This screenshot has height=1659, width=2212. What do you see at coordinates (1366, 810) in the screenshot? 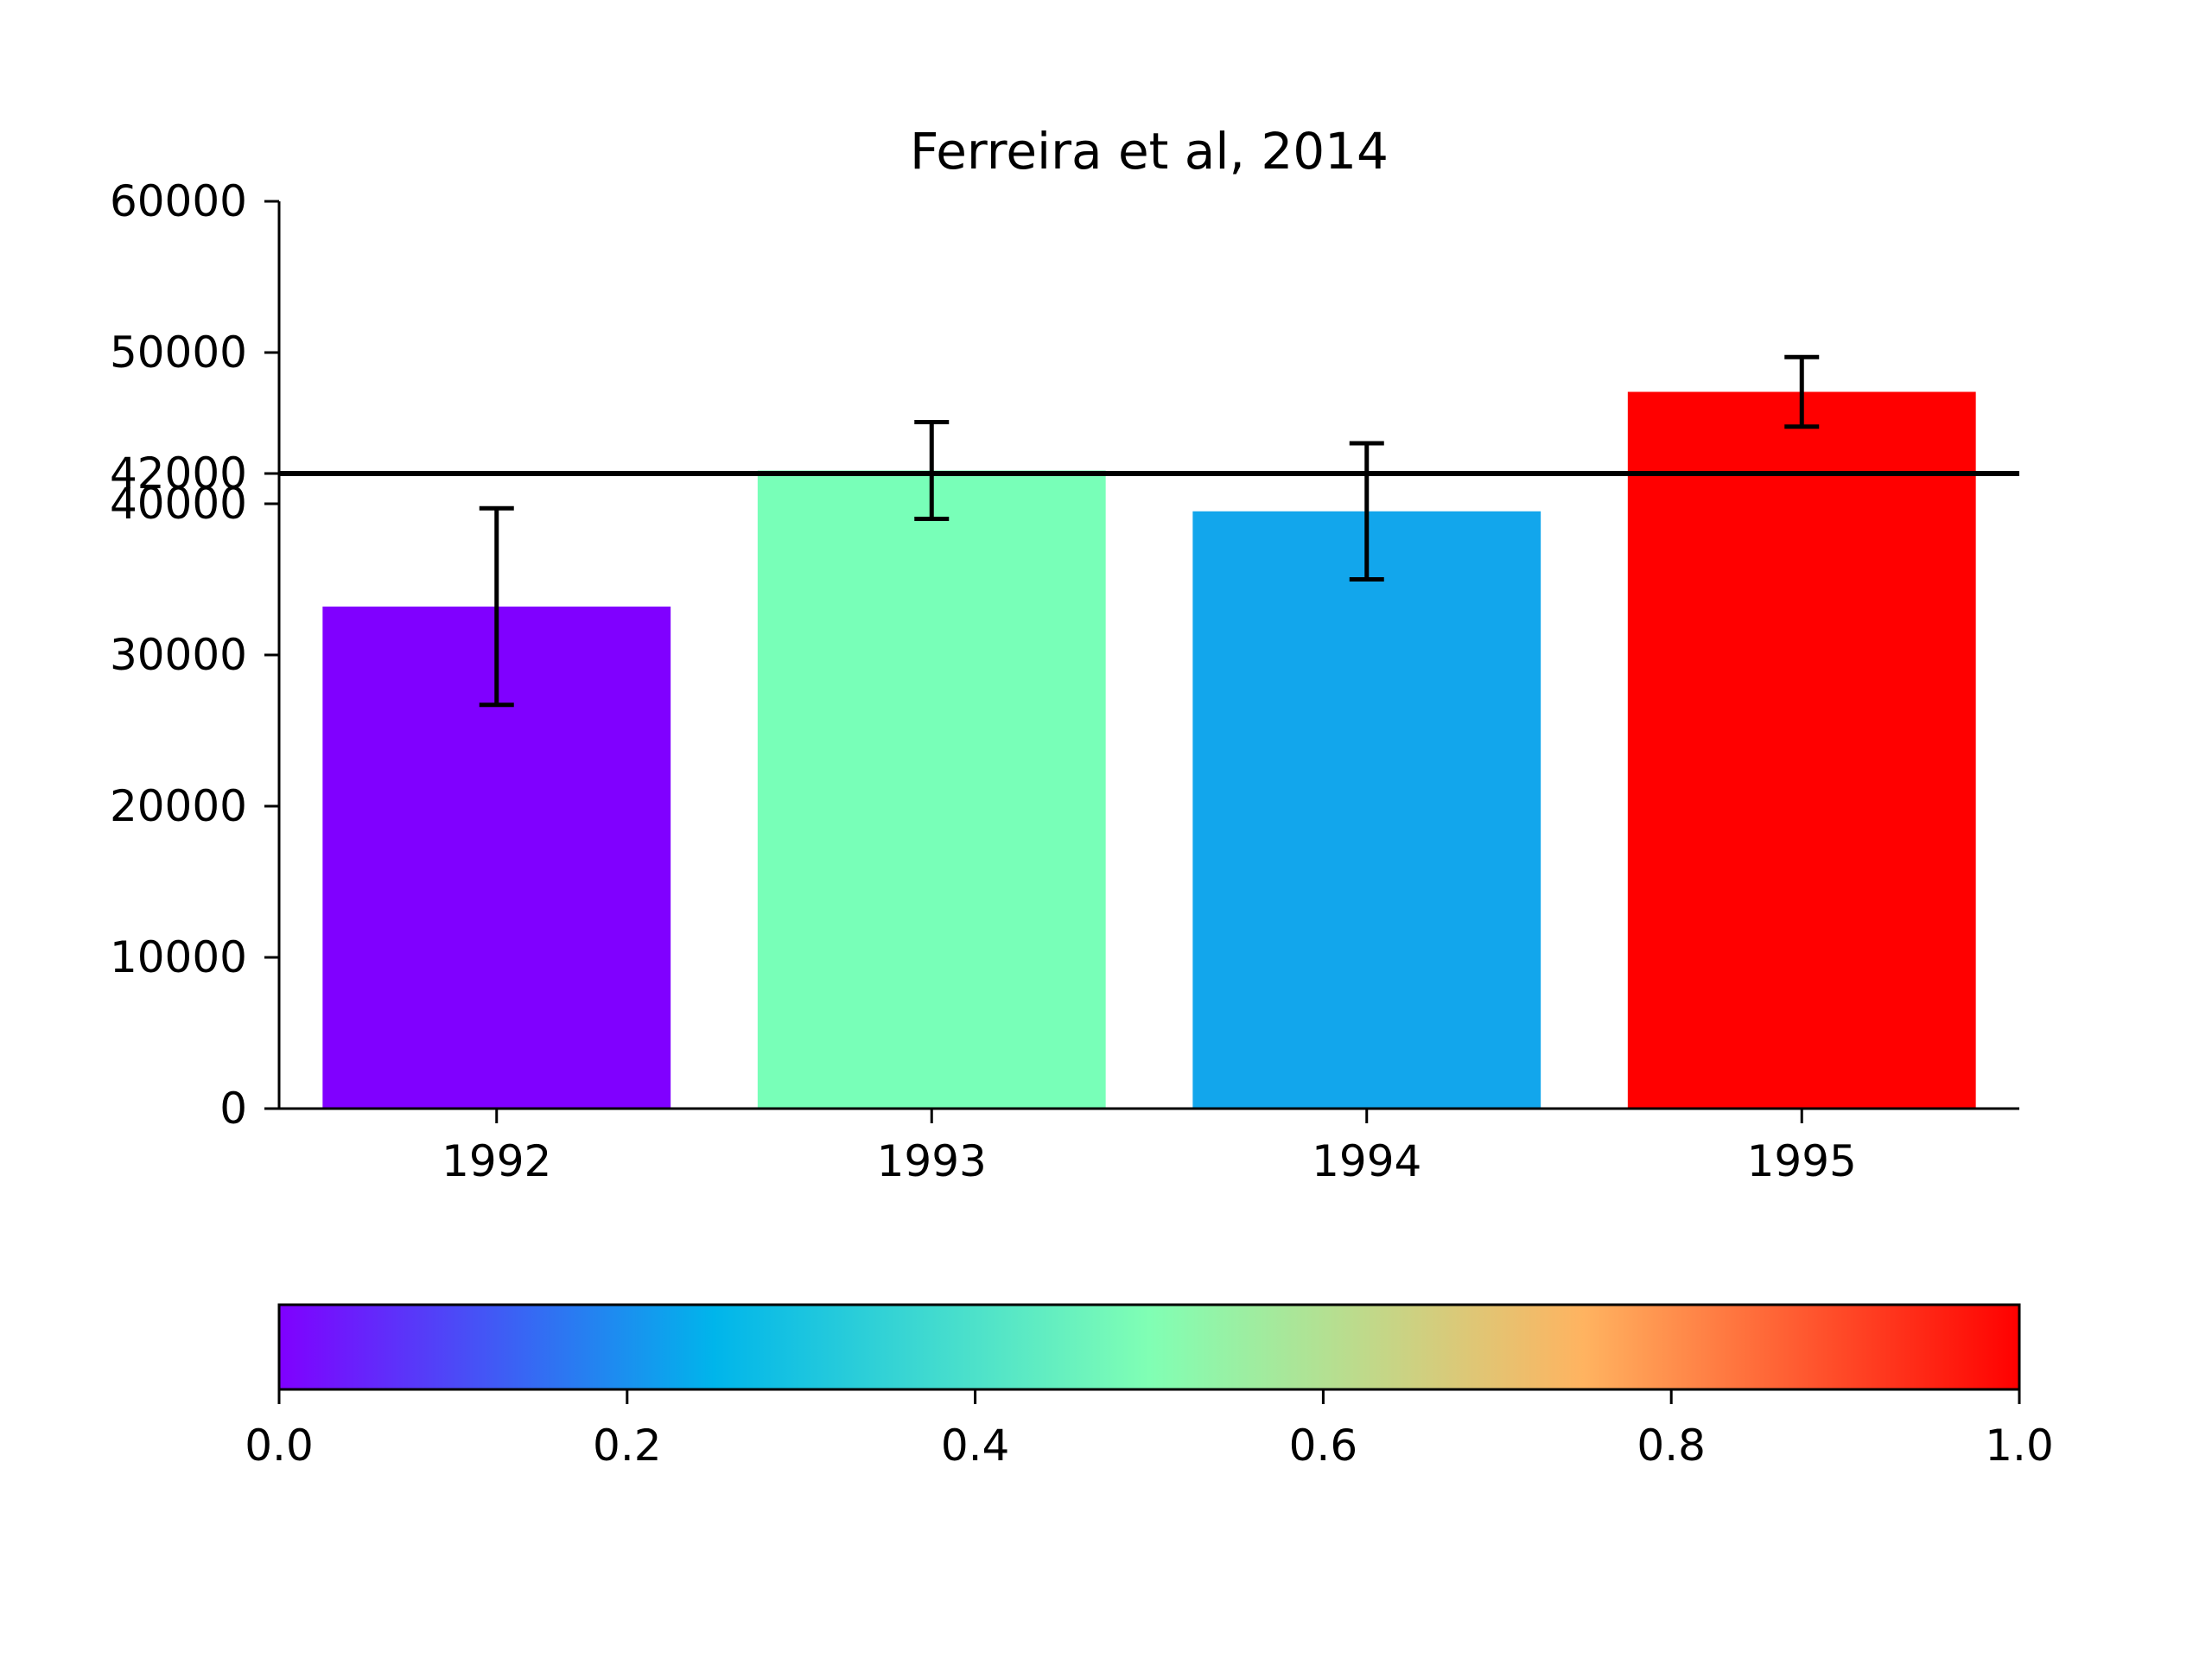
I see `bar-1994` at bounding box center [1366, 810].